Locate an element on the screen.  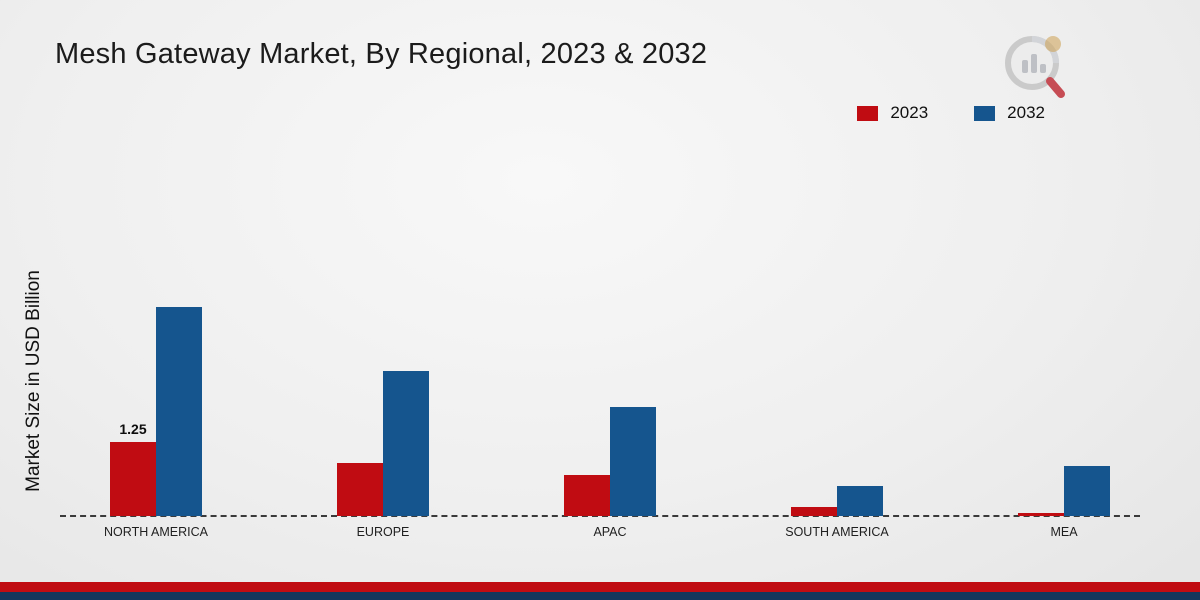
bar-2023-south-america is located at coordinates (814, 511).